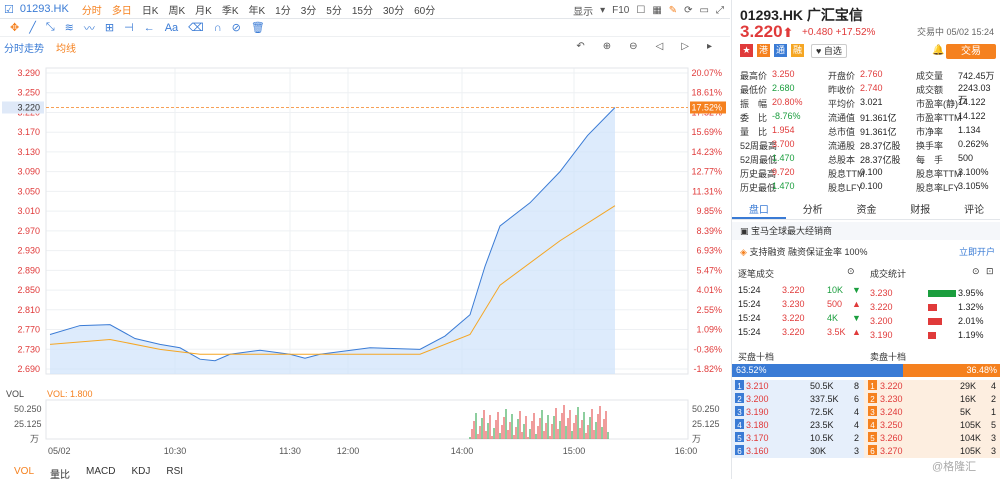 This screenshot has height=481, width=1000. I want to click on eraser-icon: ⌫, so click(196, 28).